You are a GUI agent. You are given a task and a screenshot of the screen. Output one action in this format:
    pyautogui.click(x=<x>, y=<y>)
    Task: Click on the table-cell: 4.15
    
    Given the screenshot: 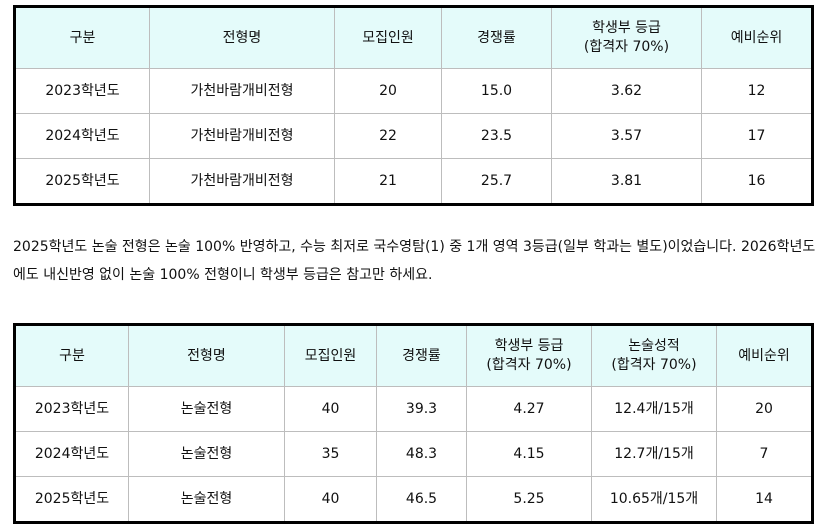 What is the action you would take?
    pyautogui.click(x=529, y=454)
    